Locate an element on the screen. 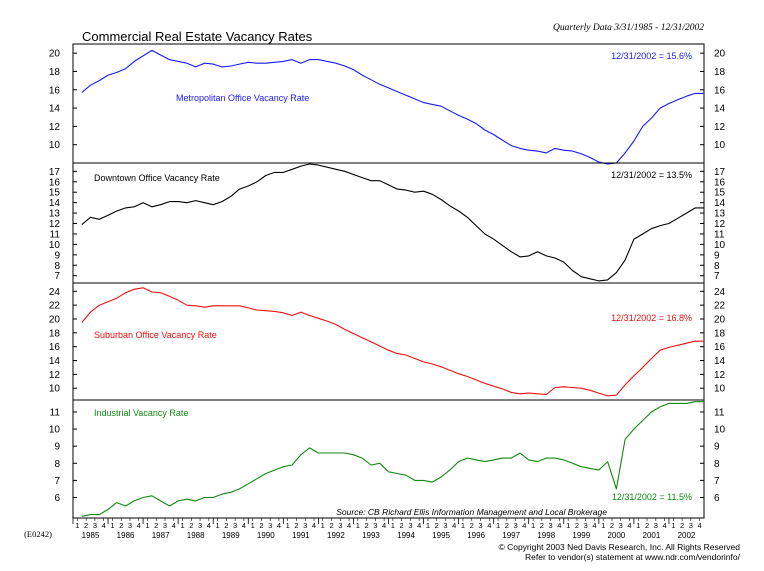 Image resolution: width=764 pixels, height=571 pixels. series-label: Metropolitan Office Vacancy Rate is located at coordinates (242, 98).